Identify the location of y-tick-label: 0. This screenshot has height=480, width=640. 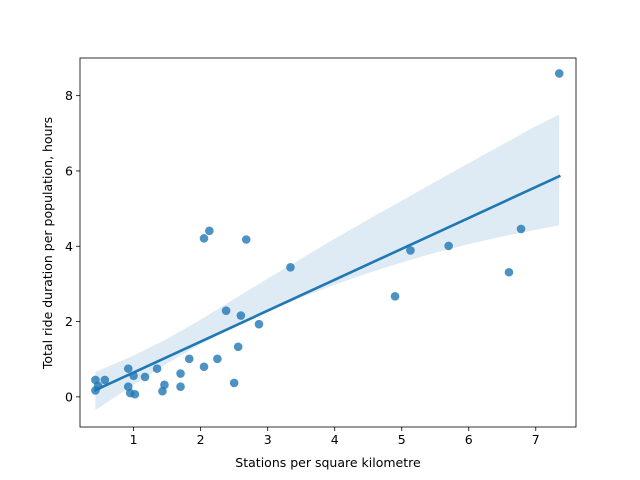
(69, 396).